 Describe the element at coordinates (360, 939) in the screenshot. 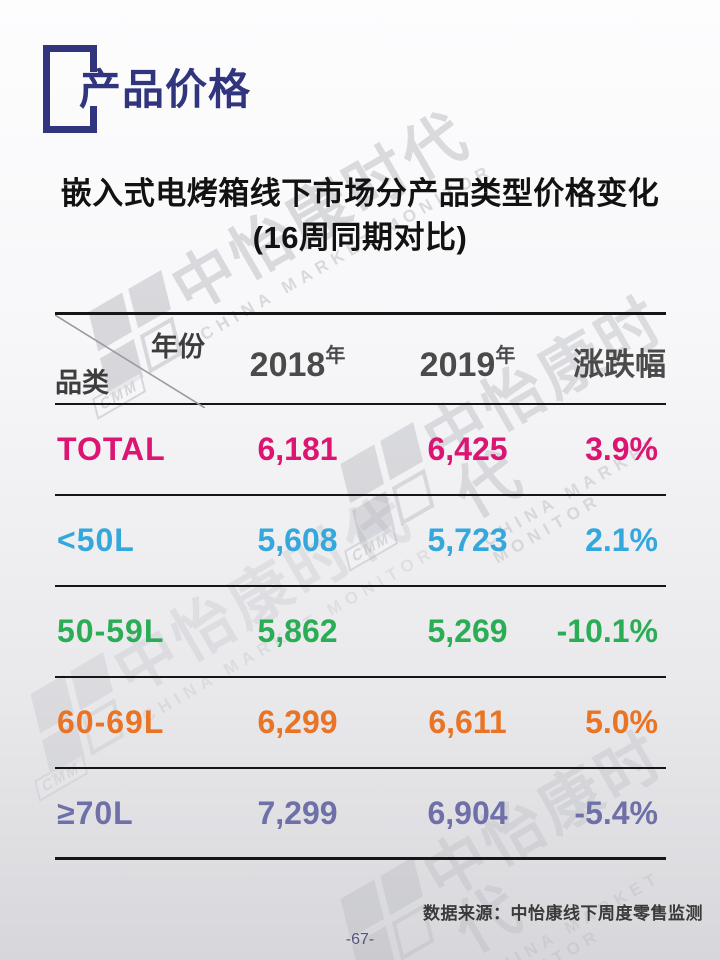

I see `page-number: -67-` at that location.